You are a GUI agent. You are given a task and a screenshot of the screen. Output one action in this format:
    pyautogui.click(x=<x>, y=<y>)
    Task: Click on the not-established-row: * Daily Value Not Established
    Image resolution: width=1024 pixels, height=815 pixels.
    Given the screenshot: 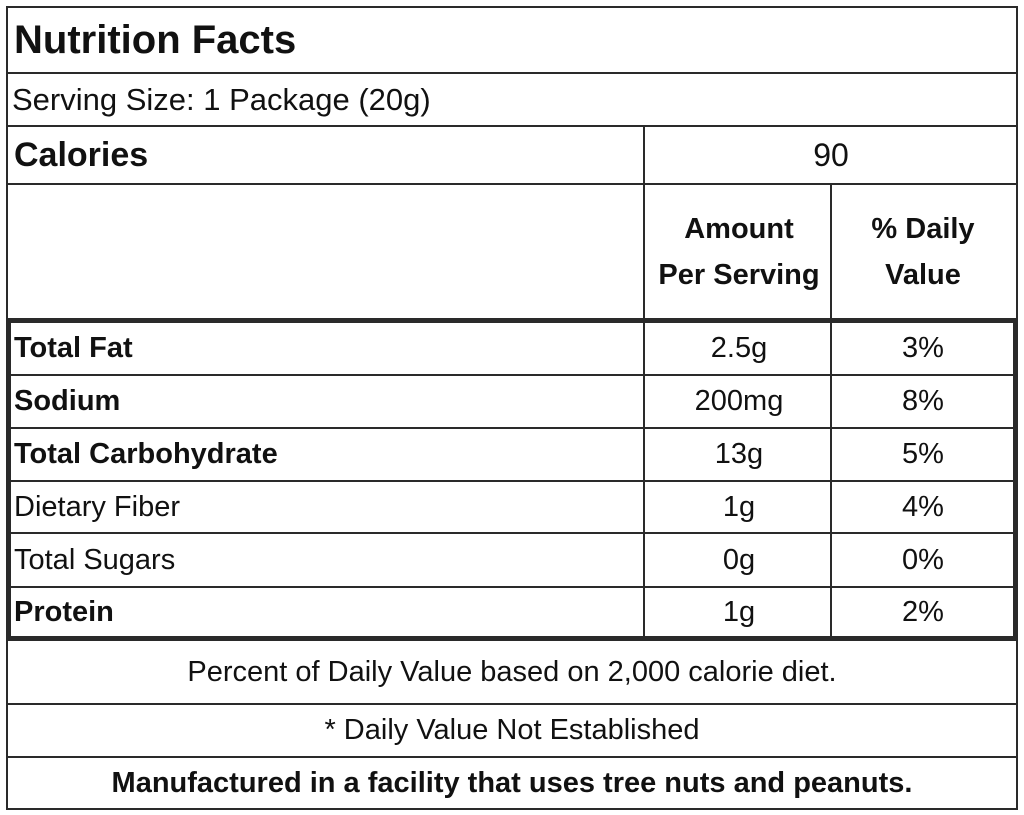 What is the action you would take?
    pyautogui.click(x=512, y=730)
    